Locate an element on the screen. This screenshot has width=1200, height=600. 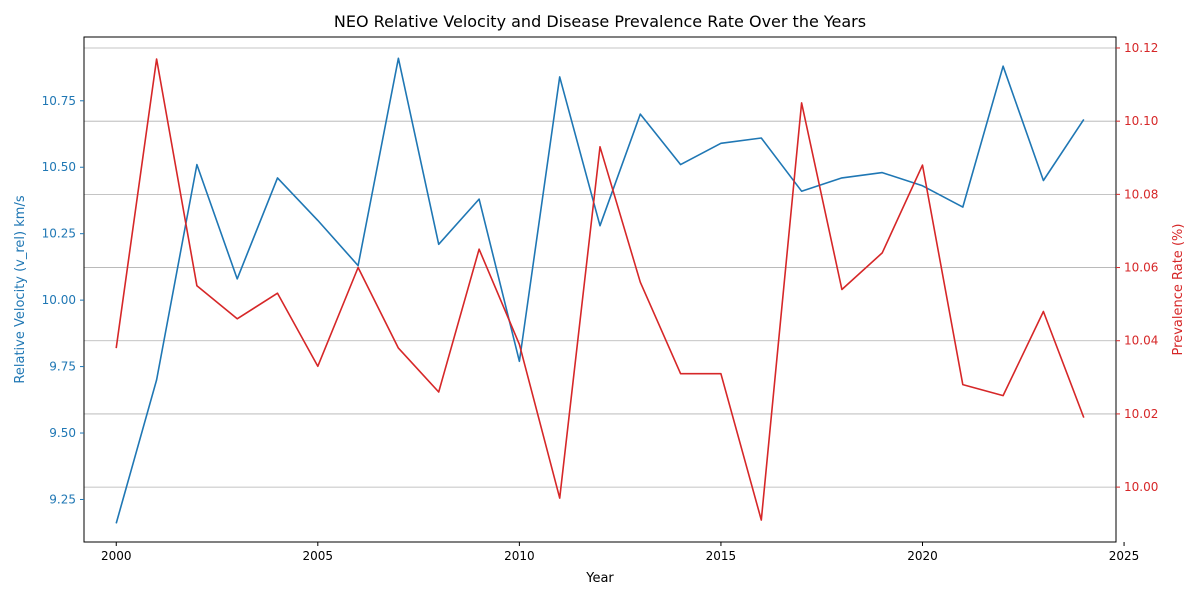
y-right-tick-label: 10.06 is located at coordinates (1141, 268).